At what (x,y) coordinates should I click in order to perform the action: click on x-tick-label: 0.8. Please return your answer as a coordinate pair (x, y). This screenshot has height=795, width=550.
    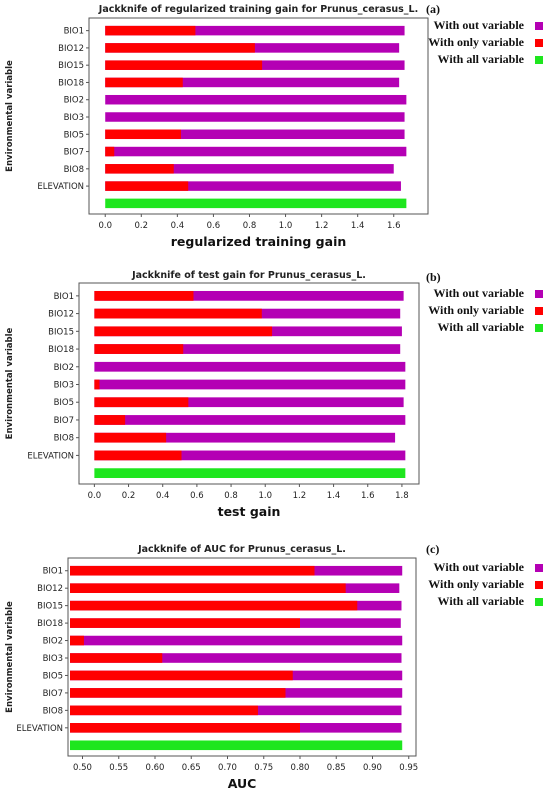
    Looking at the image, I should click on (250, 226).